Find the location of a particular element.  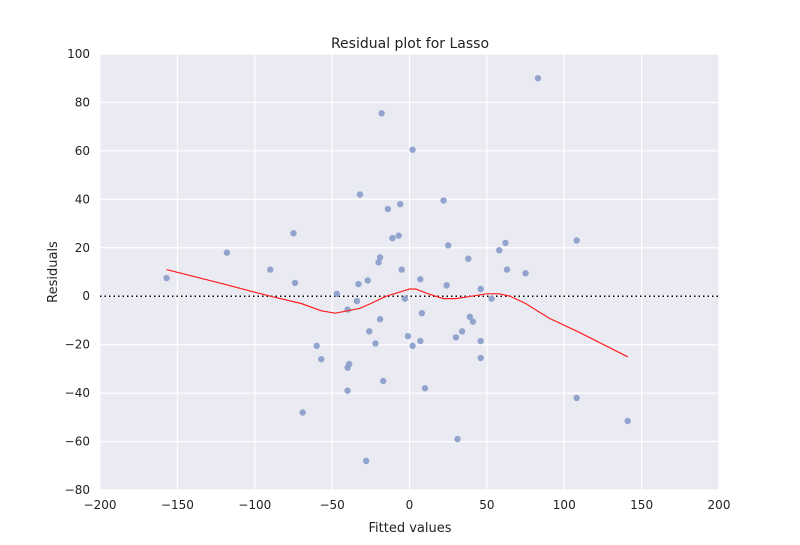

lowess-curve is located at coordinates (397, 313).